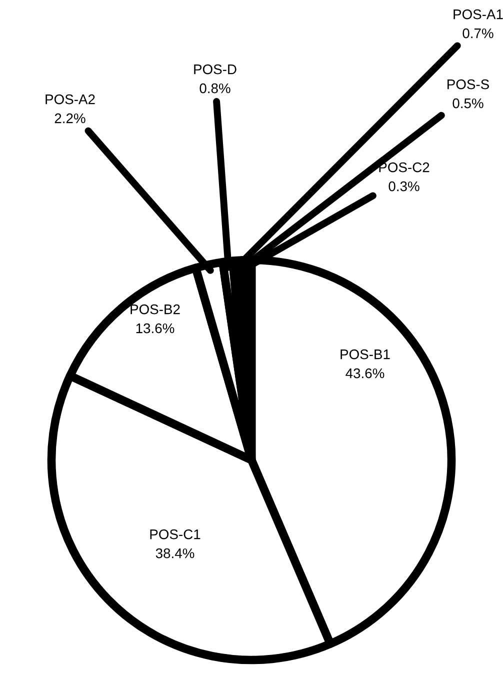  What do you see at coordinates (155, 328) in the screenshot?
I see `data-label: 13.6%` at bounding box center [155, 328].